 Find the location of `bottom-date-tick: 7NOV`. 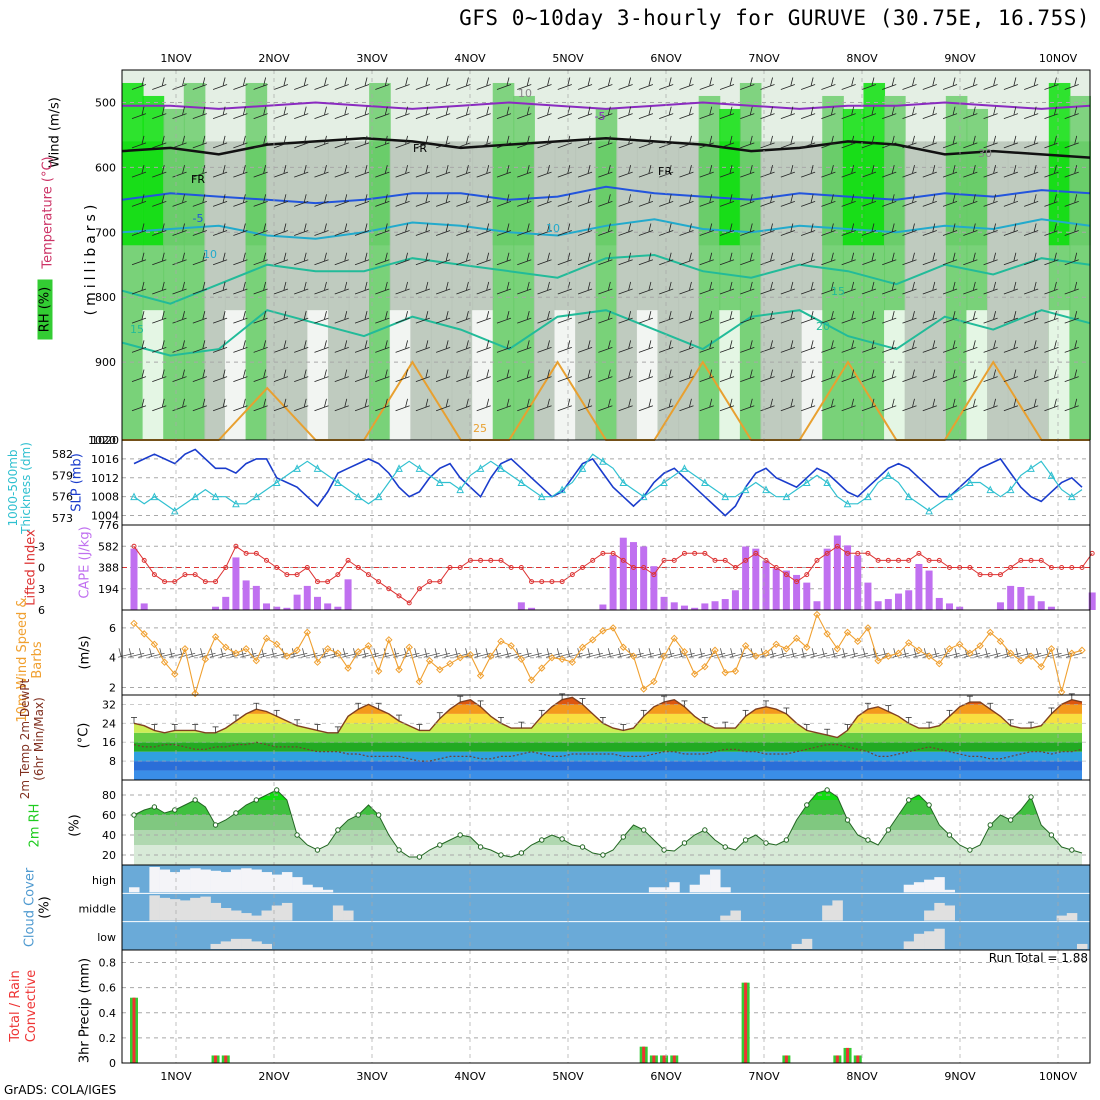

bottom-date-tick: 7NOV is located at coordinates (764, 1076).